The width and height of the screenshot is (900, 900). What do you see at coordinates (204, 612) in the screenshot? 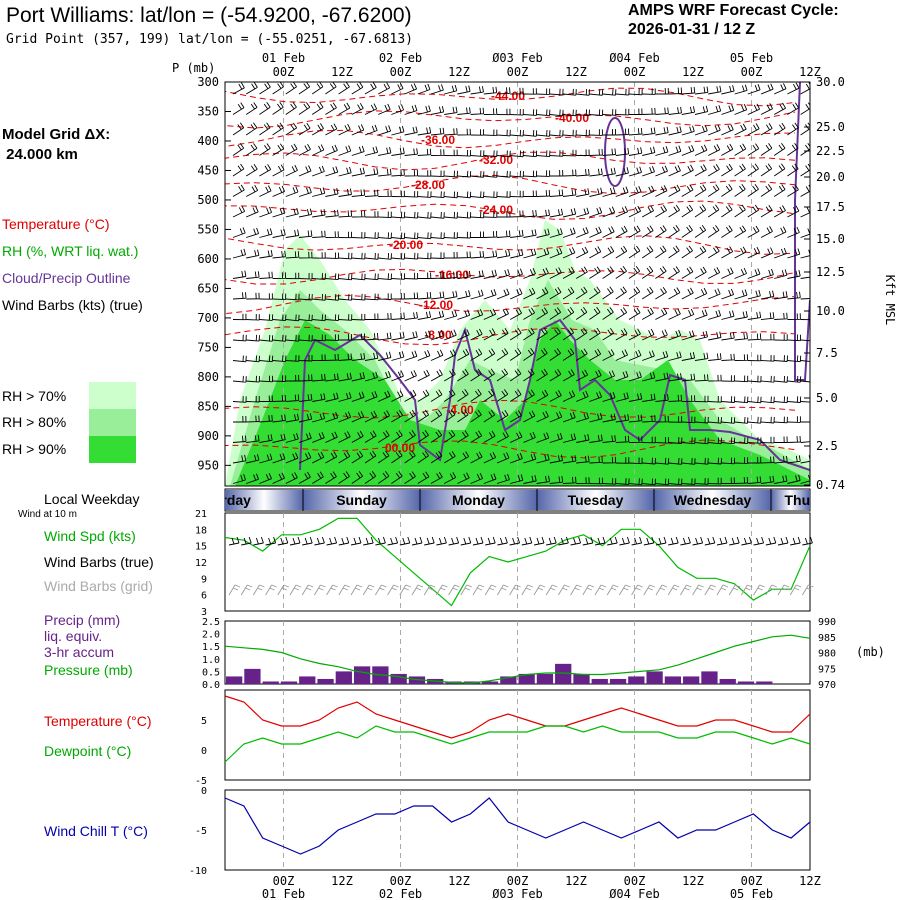
I see `windspd-tick-3: 3` at bounding box center [204, 612].